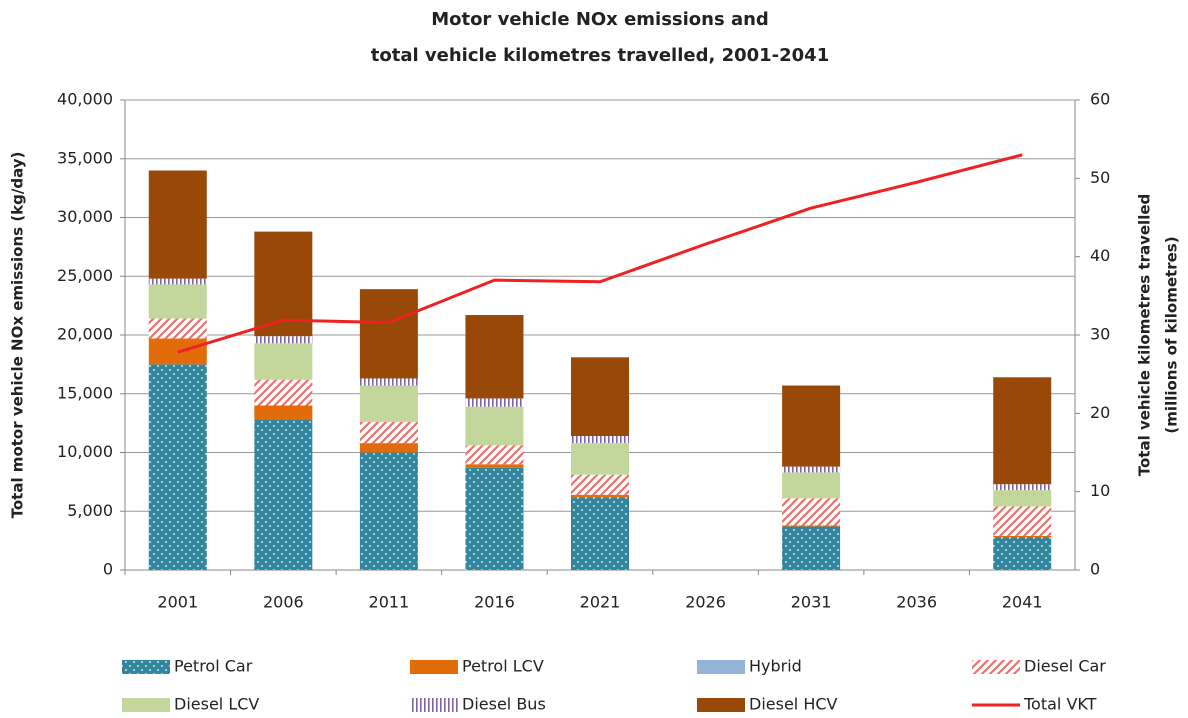  Describe the element at coordinates (85, 451) in the screenshot. I see `y-tick-label: 10,000` at that location.